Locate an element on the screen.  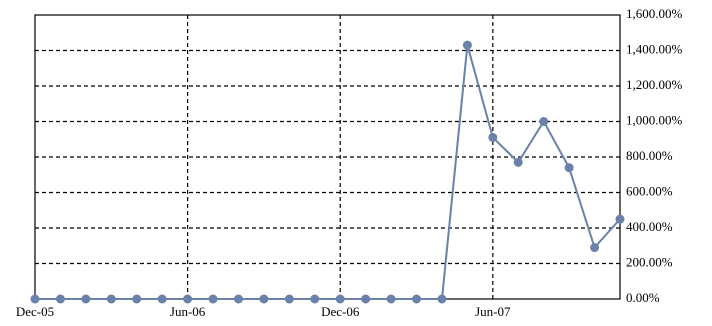
y-tick-label: 1,000.00% is located at coordinates (654, 119).